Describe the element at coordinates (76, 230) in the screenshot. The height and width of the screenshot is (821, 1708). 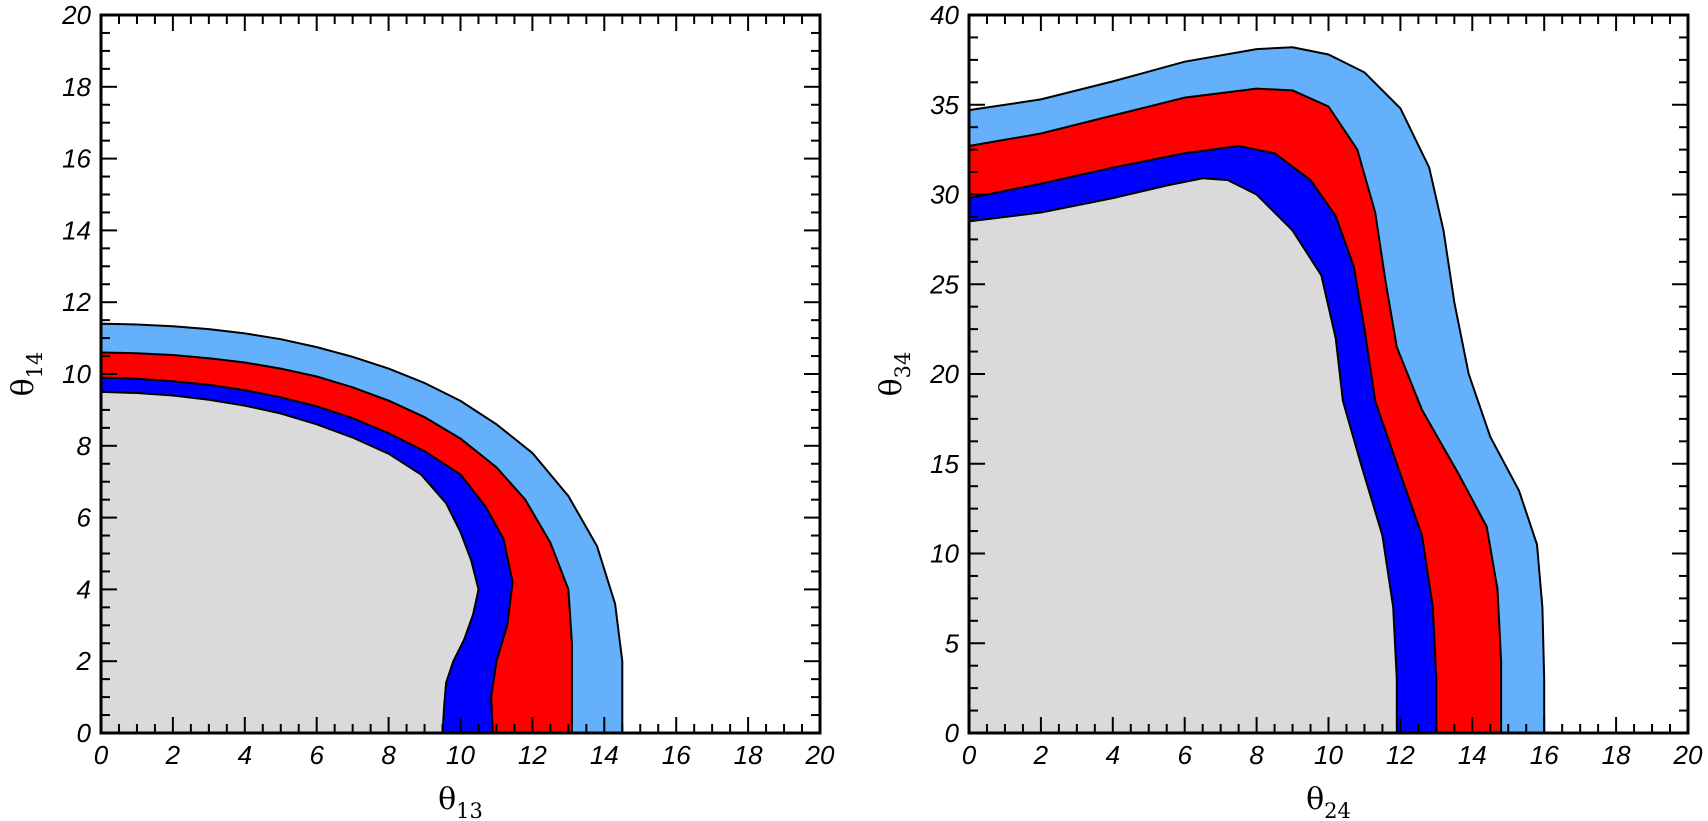
I see `y-tick-label: 14` at that location.